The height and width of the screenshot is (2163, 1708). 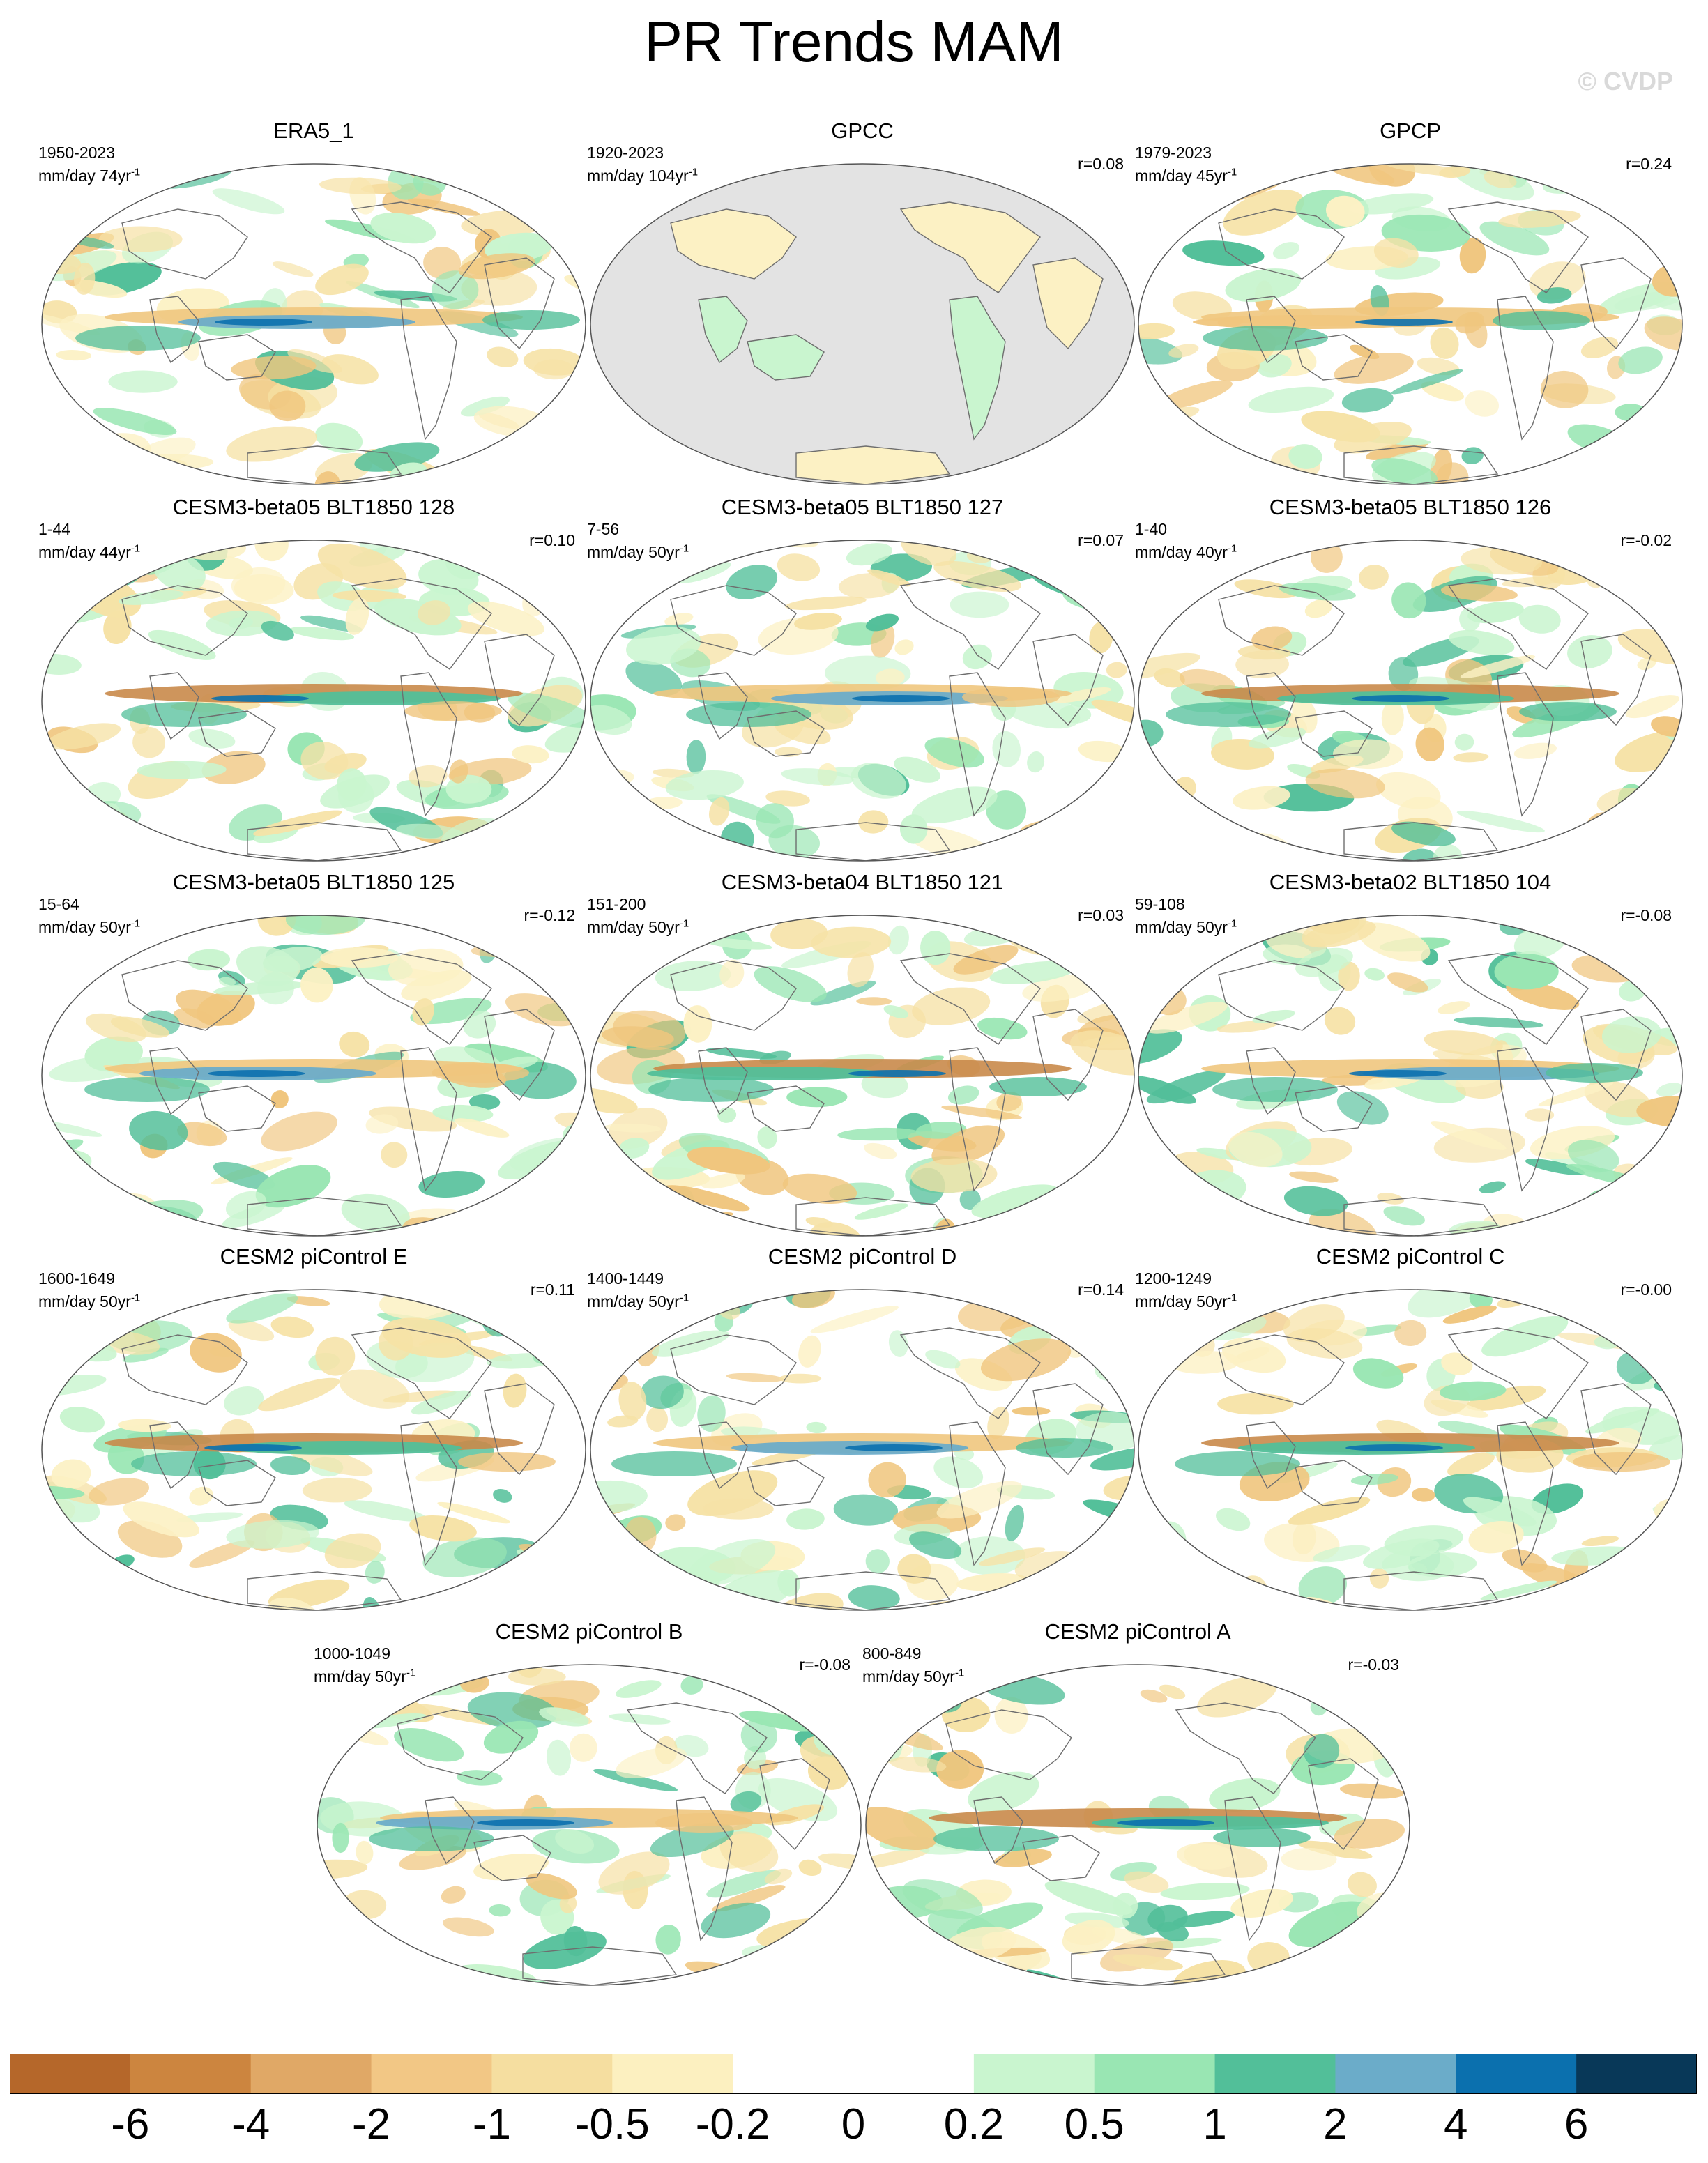 What do you see at coordinates (89, 1290) in the screenshot?
I see `panel-period: 1600-1649 mm/day 50yr-1` at bounding box center [89, 1290].